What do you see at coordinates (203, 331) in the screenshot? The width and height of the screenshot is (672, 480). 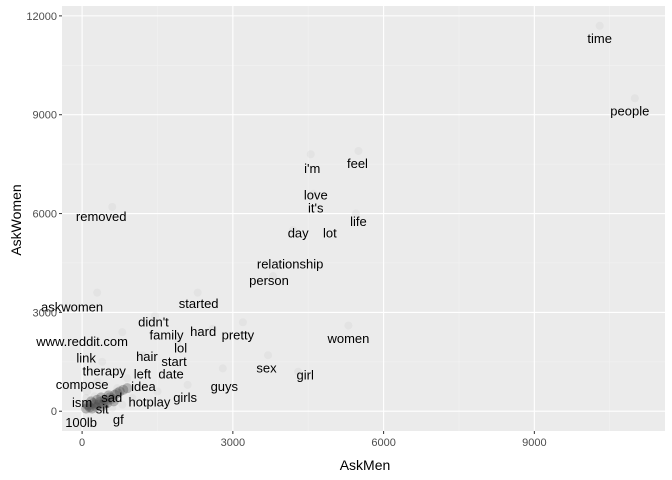 I see `word-label: hard` at bounding box center [203, 331].